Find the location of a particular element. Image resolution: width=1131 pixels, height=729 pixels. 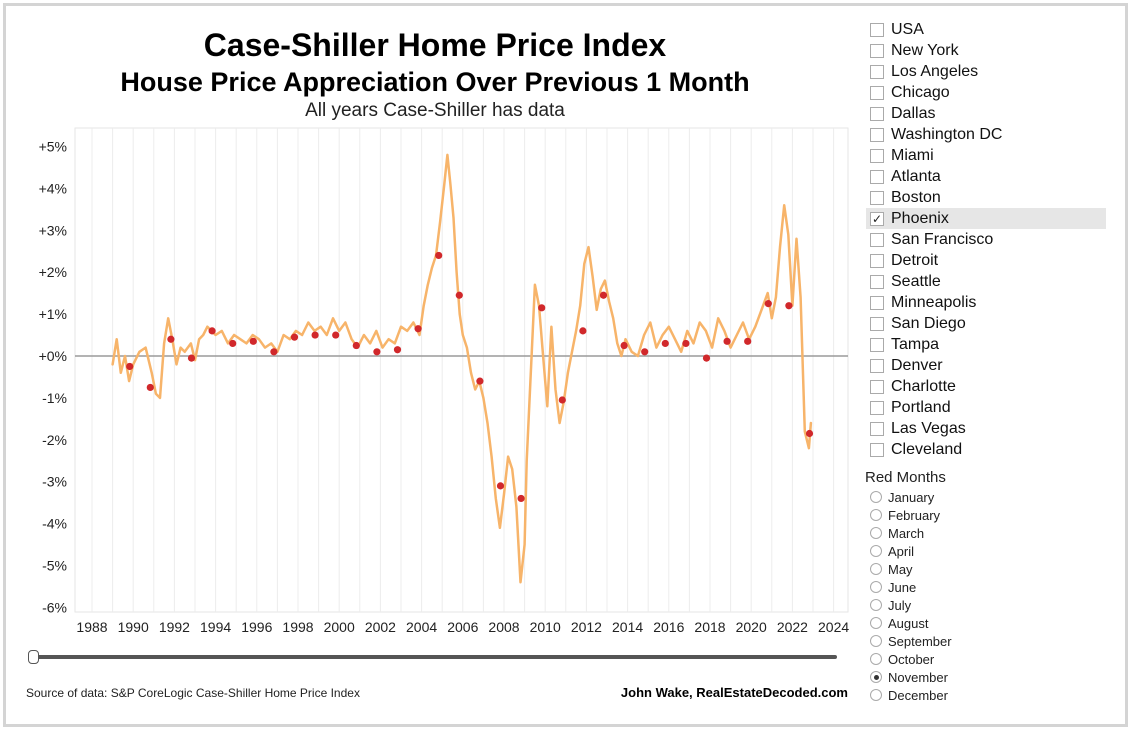

x-tick-label: 2024 is located at coordinates (833, 627).